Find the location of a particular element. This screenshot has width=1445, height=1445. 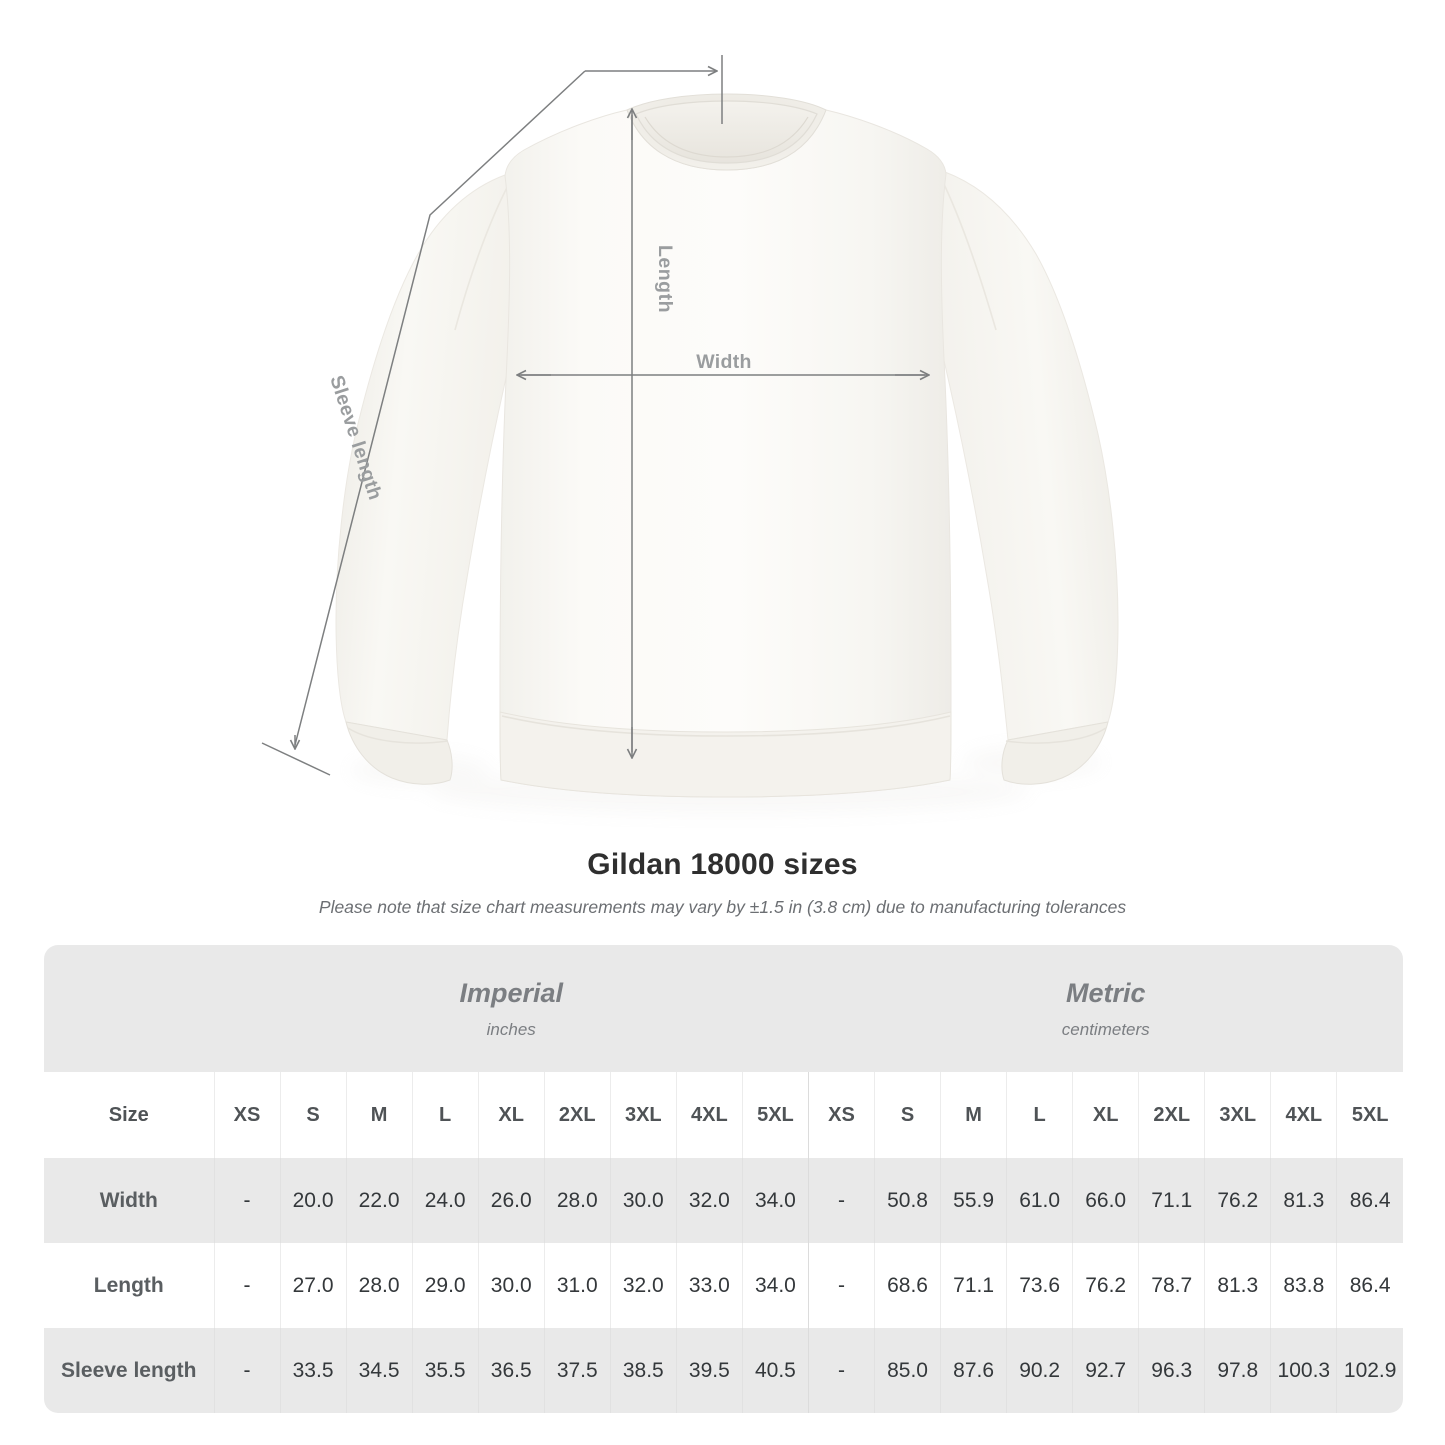

cell-length-in-5xl: 34.0 is located at coordinates (775, 1285).